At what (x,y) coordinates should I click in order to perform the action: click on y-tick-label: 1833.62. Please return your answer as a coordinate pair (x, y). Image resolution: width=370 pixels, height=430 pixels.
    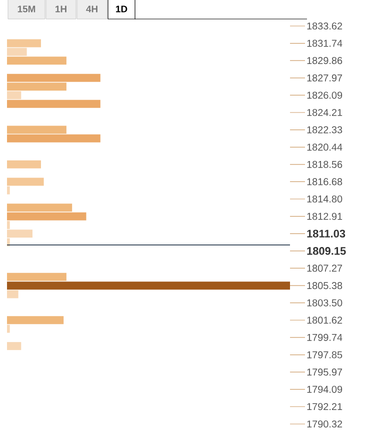
    Looking at the image, I should click on (324, 26).